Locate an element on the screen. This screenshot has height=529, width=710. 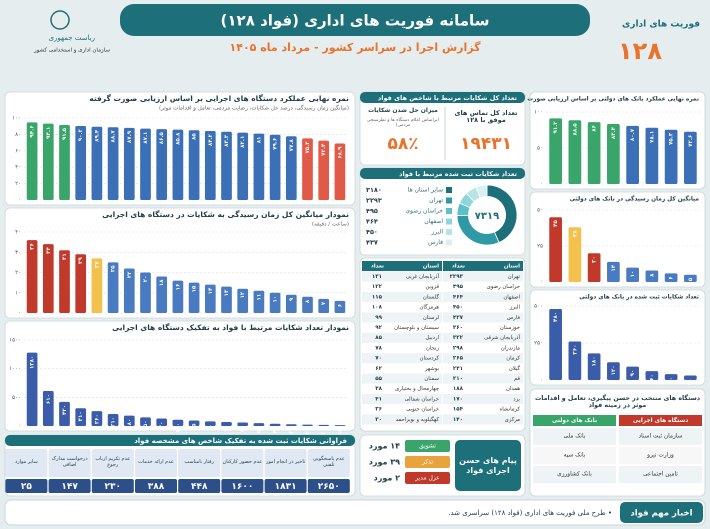
table-cell: خراسان رضوی is located at coordinates (503, 287).